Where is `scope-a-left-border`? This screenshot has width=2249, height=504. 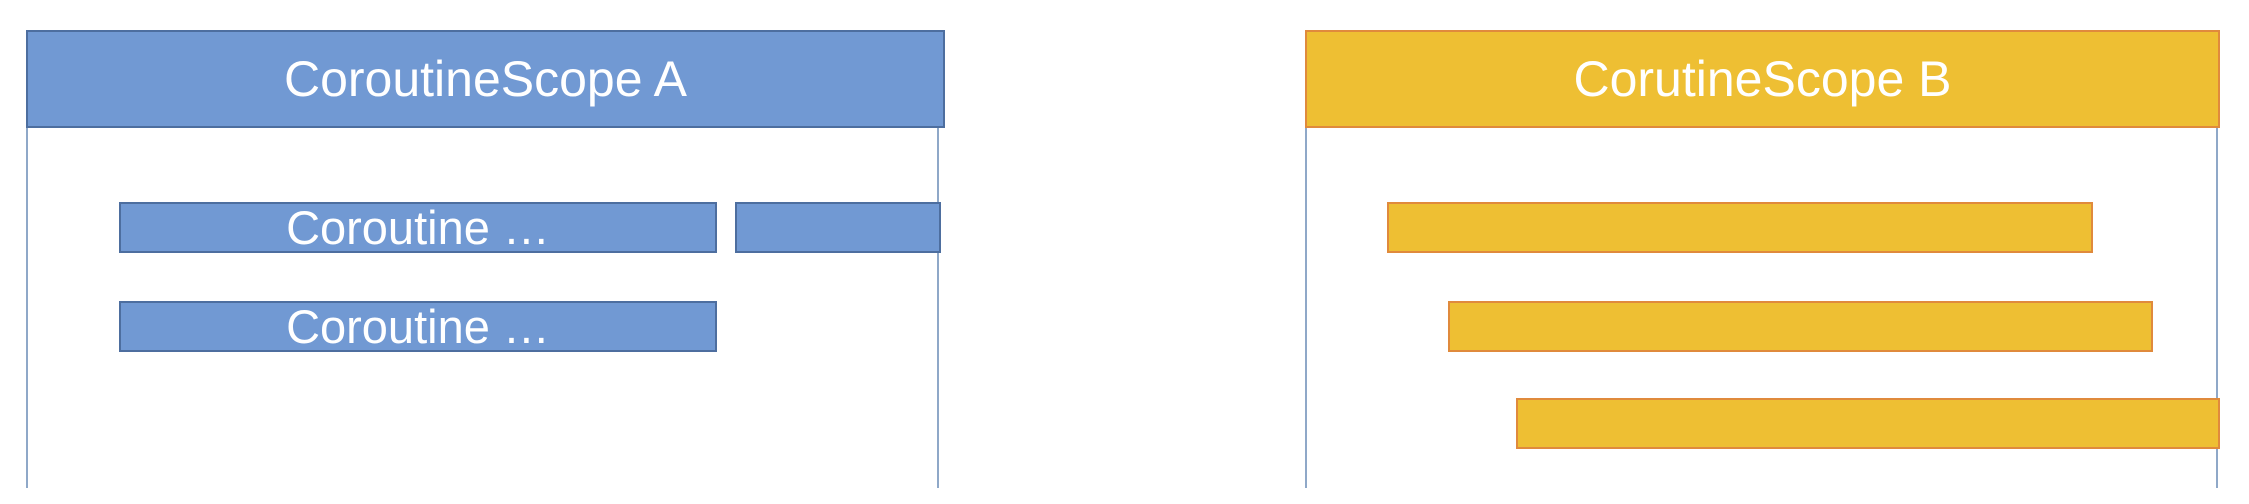
scope-a-left-border is located at coordinates (27, 308).